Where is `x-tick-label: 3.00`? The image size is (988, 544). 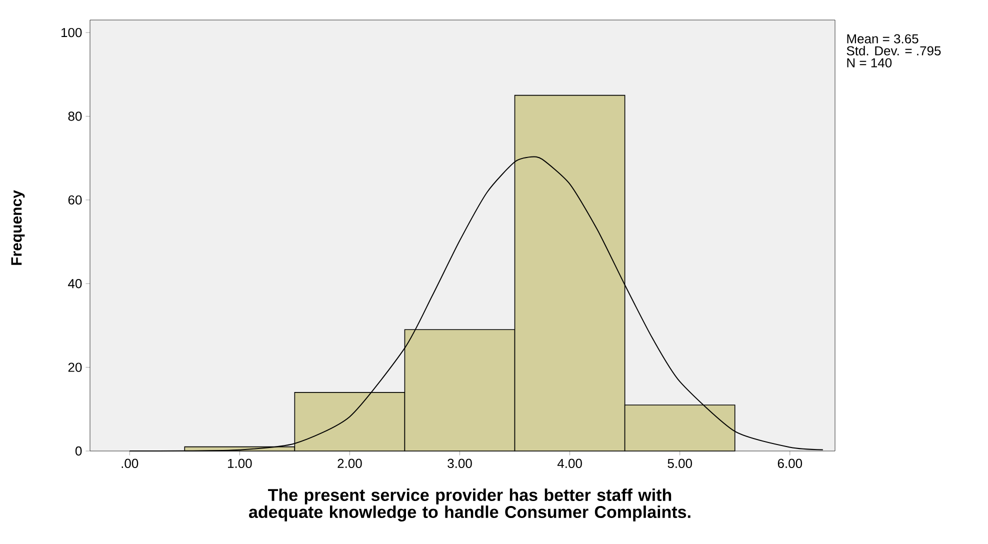
x-tick-label: 3.00 is located at coordinates (460, 463).